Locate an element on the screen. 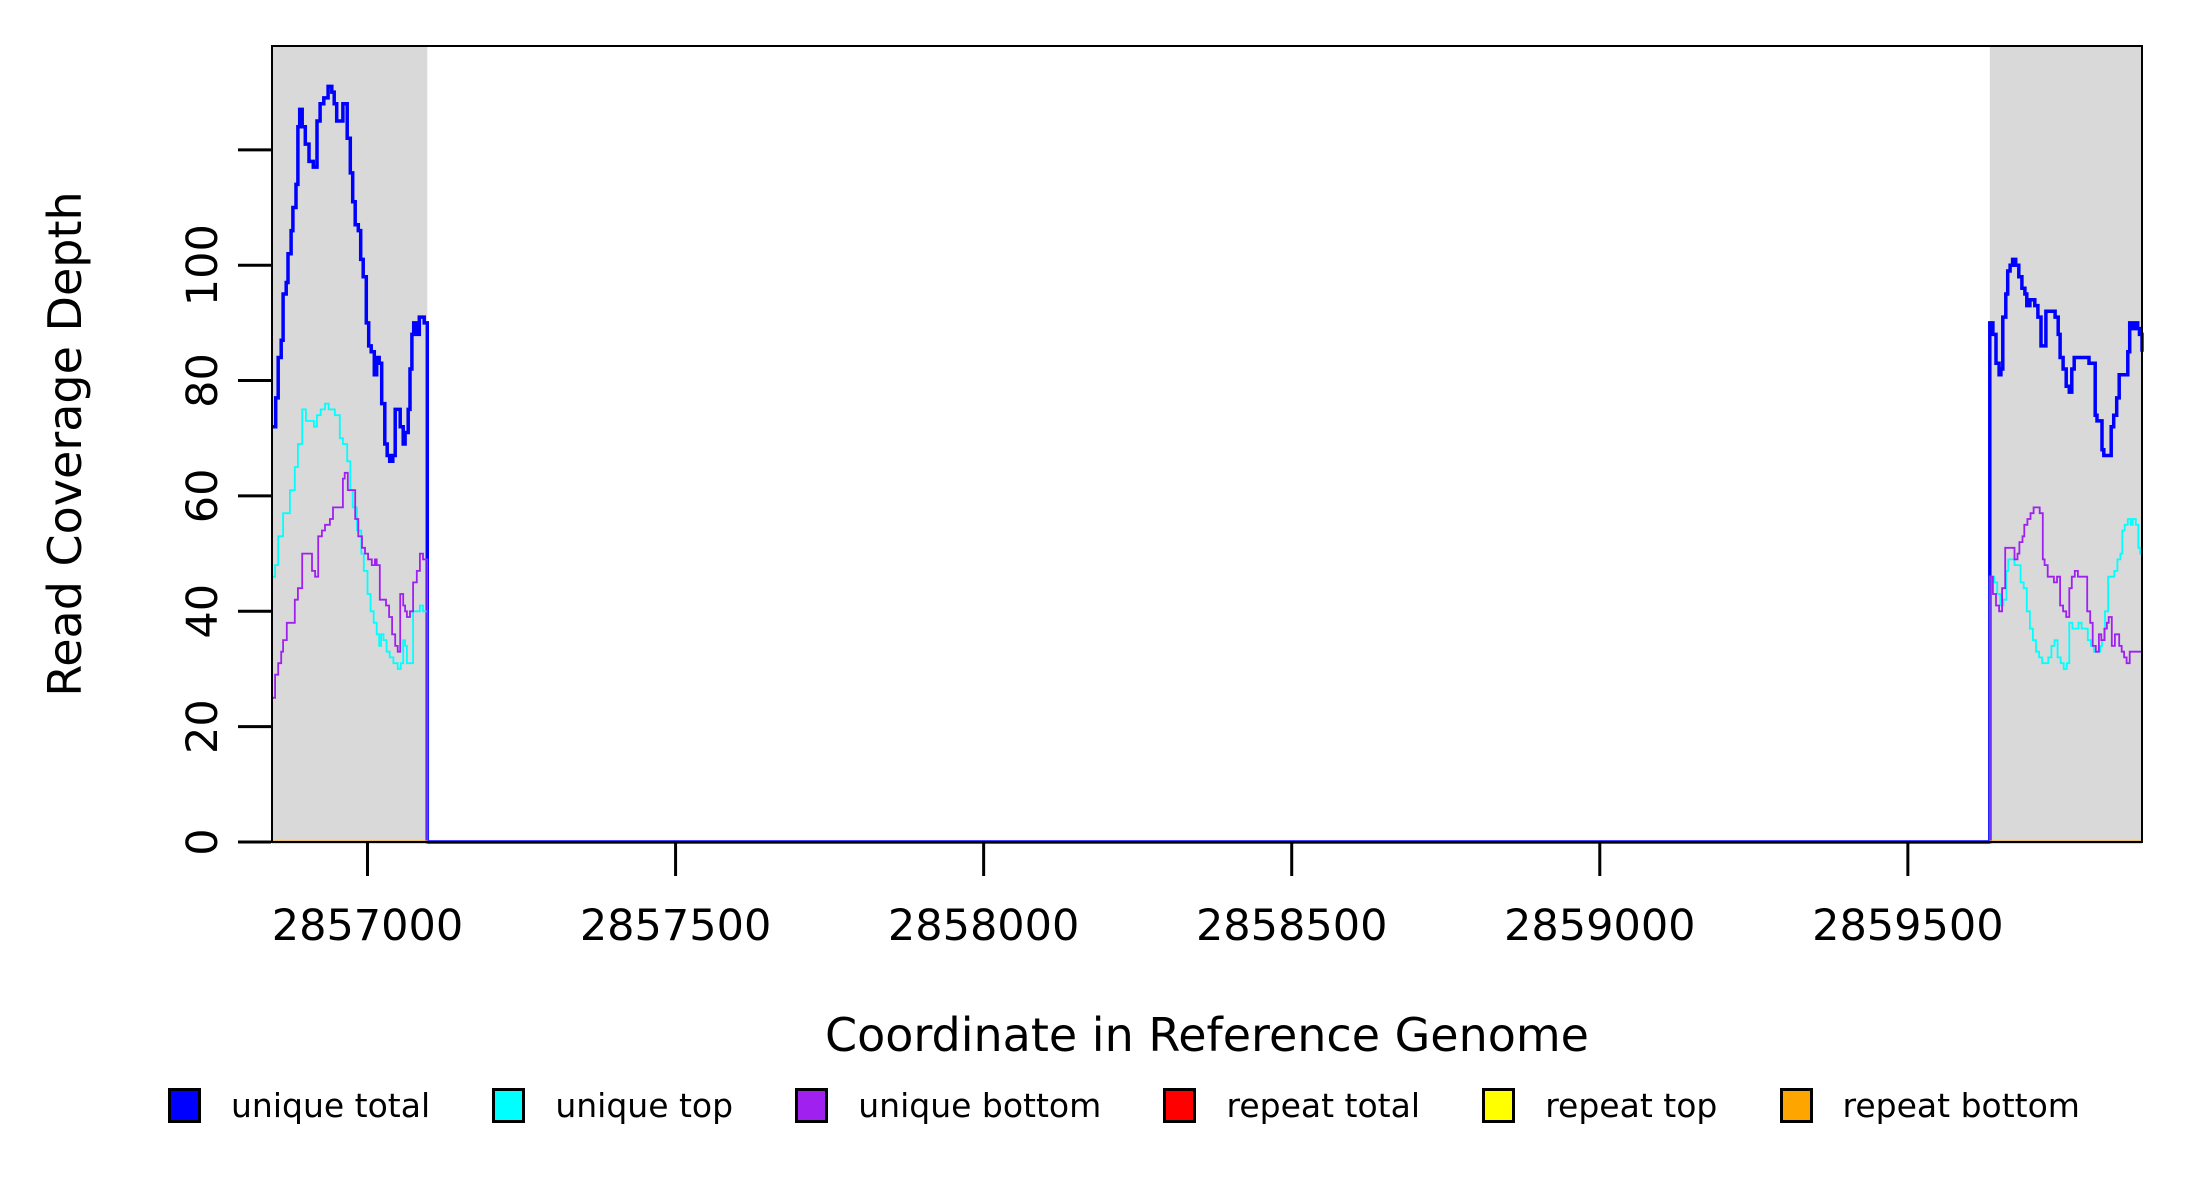 Image resolution: width=2200 pixels, height=1200 pixels. legend-label: unique bottom is located at coordinates (980, 1105).